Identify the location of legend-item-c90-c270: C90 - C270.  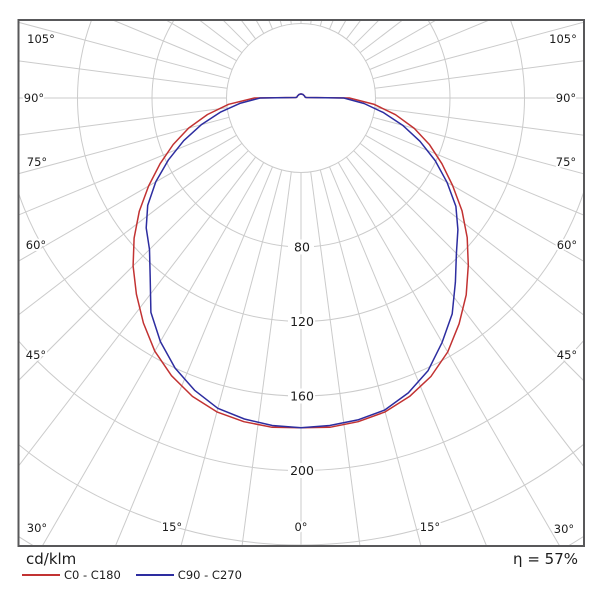
(188, 575).